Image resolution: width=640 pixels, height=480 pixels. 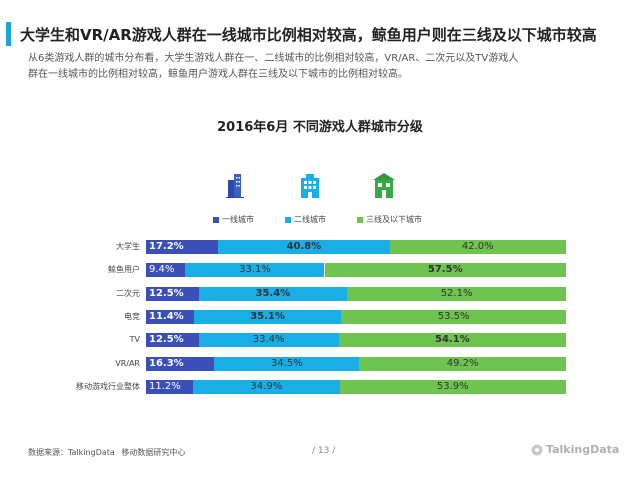 I want to click on bar-row: TV 12.5% 33.4% 54.1%, so click(x=320, y=340).